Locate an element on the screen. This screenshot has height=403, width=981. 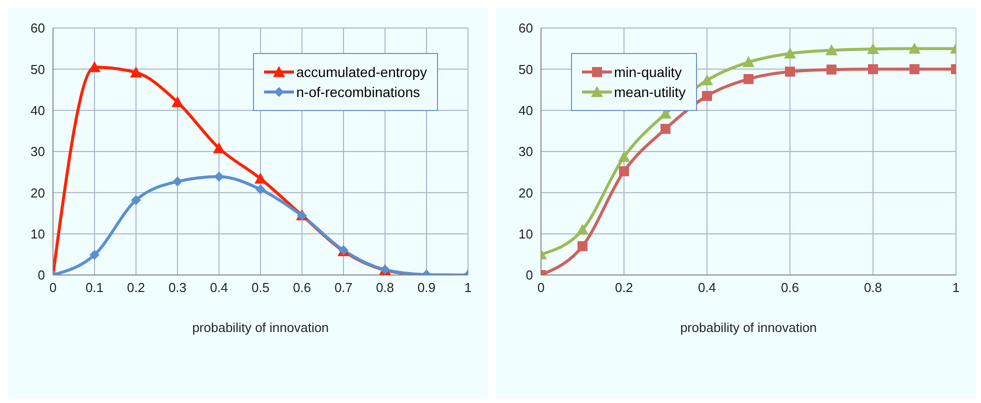
x-tick-label: 0.1 is located at coordinates (94, 288).